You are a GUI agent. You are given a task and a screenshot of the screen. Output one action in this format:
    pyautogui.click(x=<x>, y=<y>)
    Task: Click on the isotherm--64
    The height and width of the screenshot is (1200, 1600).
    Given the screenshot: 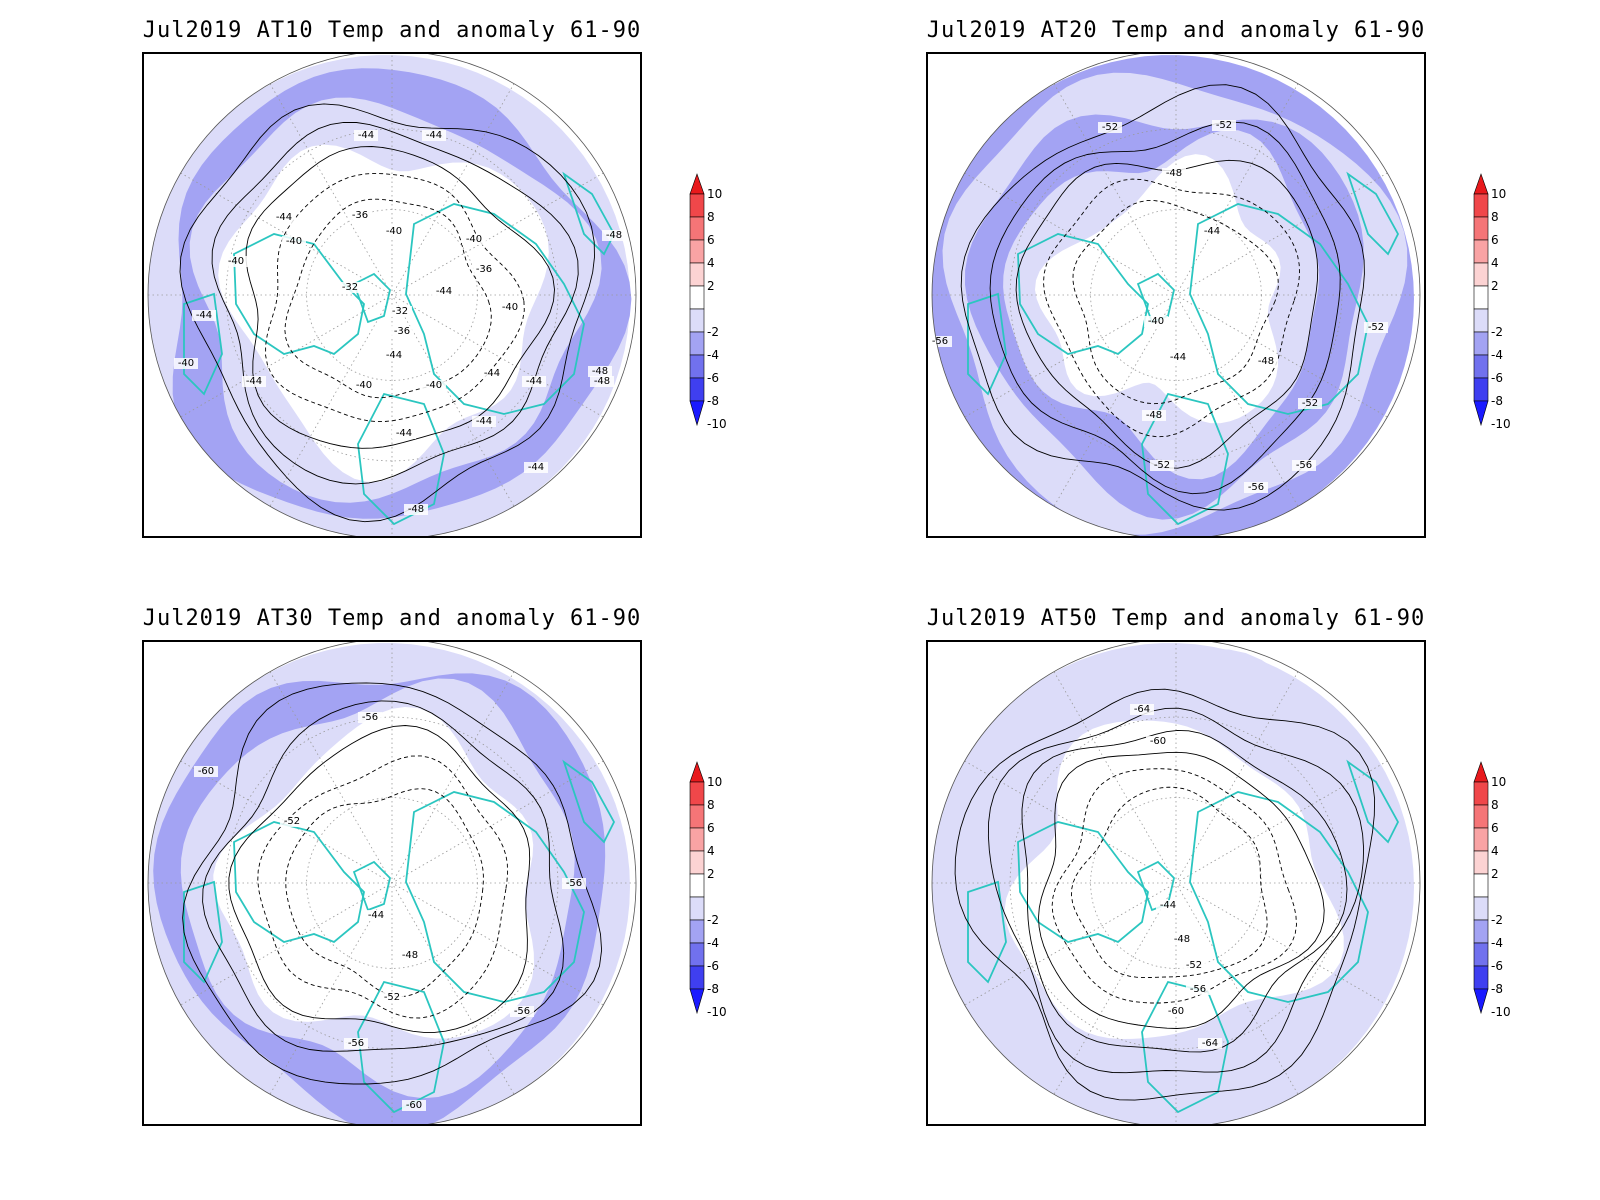 What is the action you would take?
    pyautogui.click(x=1165, y=894)
    